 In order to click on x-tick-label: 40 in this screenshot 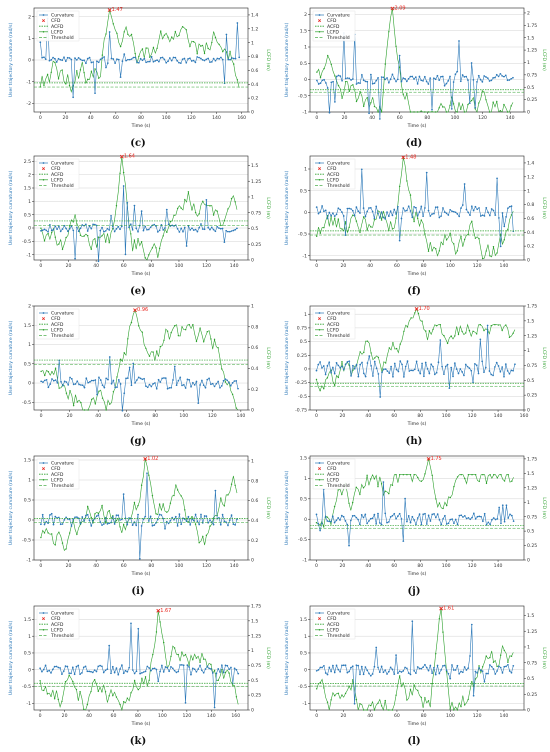, I will do `click(370, 266)`.